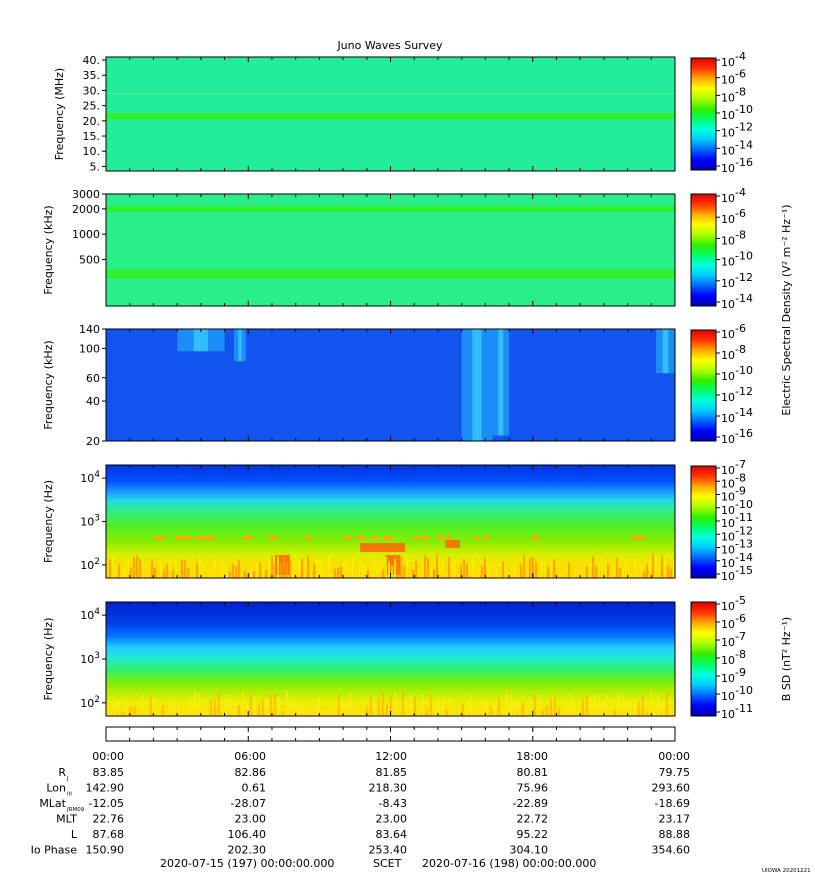 The image size is (815, 880). Describe the element at coordinates (93, 378) in the screenshot. I see `y-tick-label: 60` at that location.